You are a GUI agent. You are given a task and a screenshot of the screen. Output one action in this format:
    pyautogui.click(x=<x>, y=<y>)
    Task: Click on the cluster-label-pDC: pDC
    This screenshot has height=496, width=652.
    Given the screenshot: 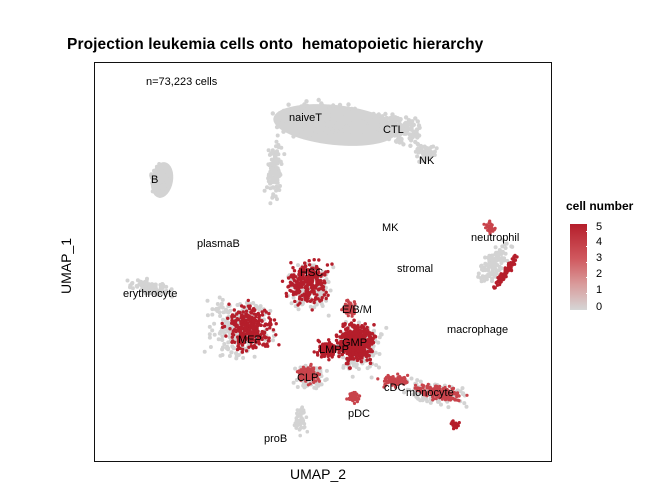 What is the action you would take?
    pyautogui.click(x=359, y=414)
    